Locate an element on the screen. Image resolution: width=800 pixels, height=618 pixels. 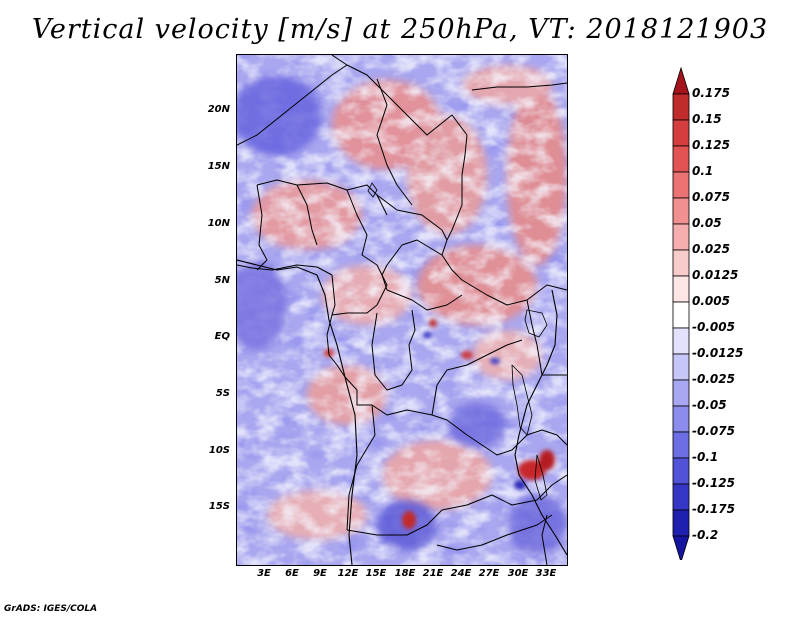
lon-label: 18E is located at coordinates (405, 573).